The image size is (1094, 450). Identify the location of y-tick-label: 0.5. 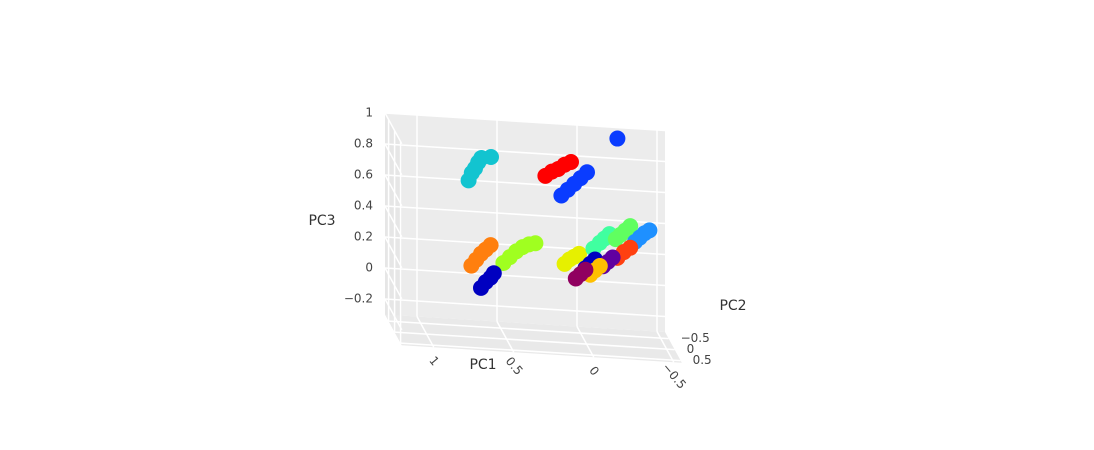
(702, 360).